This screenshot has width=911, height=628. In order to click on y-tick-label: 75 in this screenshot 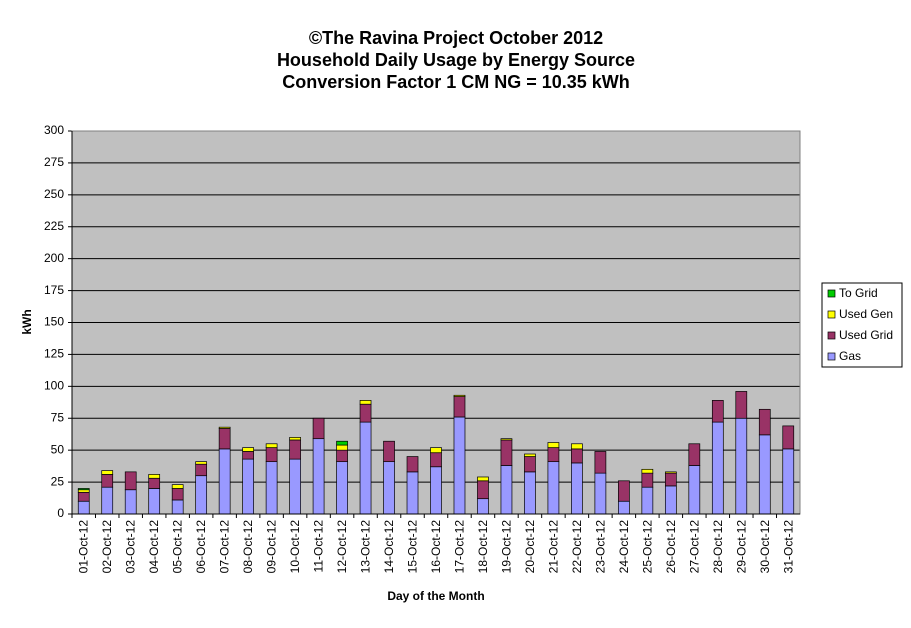, I will do `click(58, 417)`.